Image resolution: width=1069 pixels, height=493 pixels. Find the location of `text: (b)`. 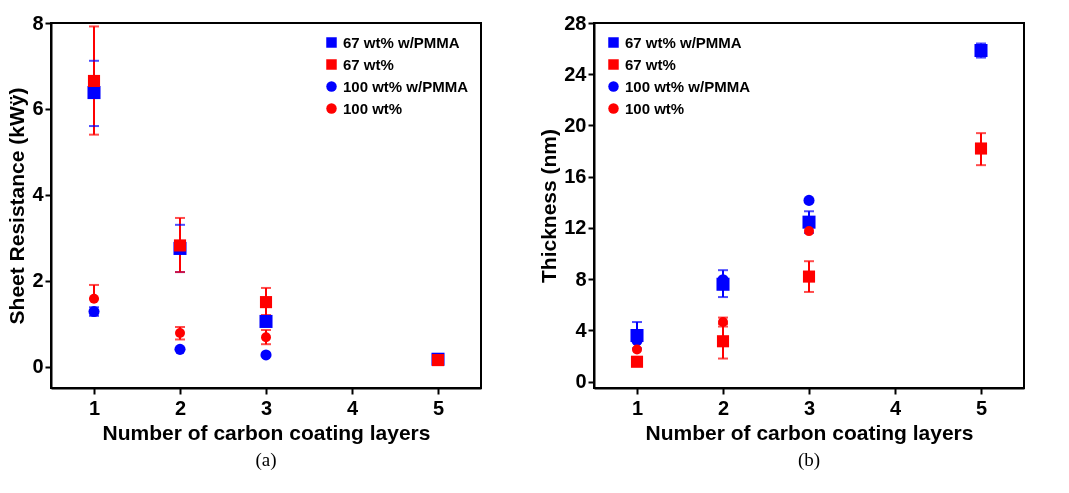

text: (b) is located at coordinates (809, 460).